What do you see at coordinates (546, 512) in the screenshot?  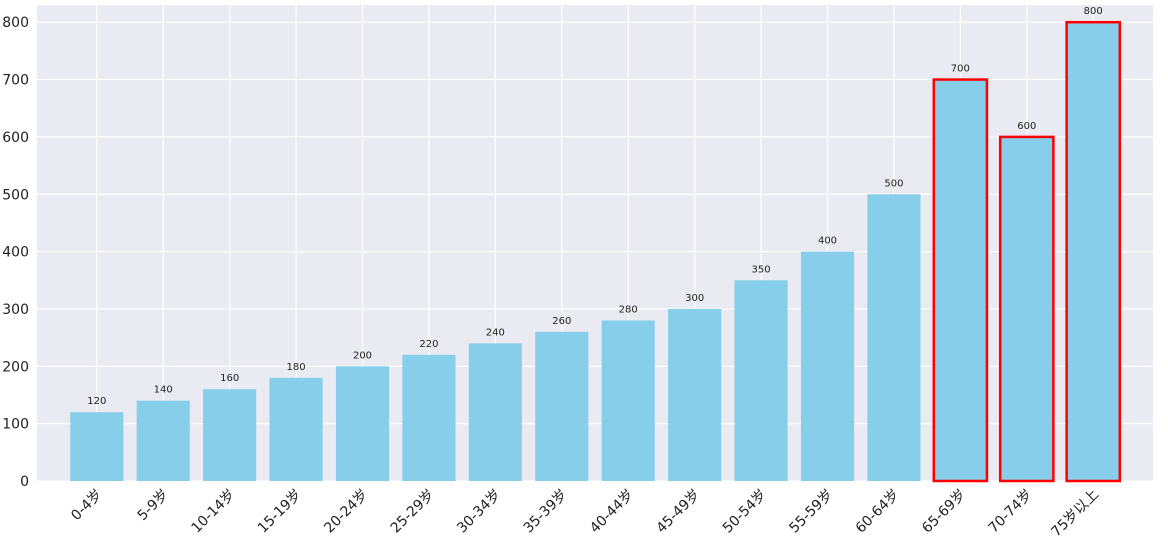 I see `x-tick-label: 35-39岁` at bounding box center [546, 512].